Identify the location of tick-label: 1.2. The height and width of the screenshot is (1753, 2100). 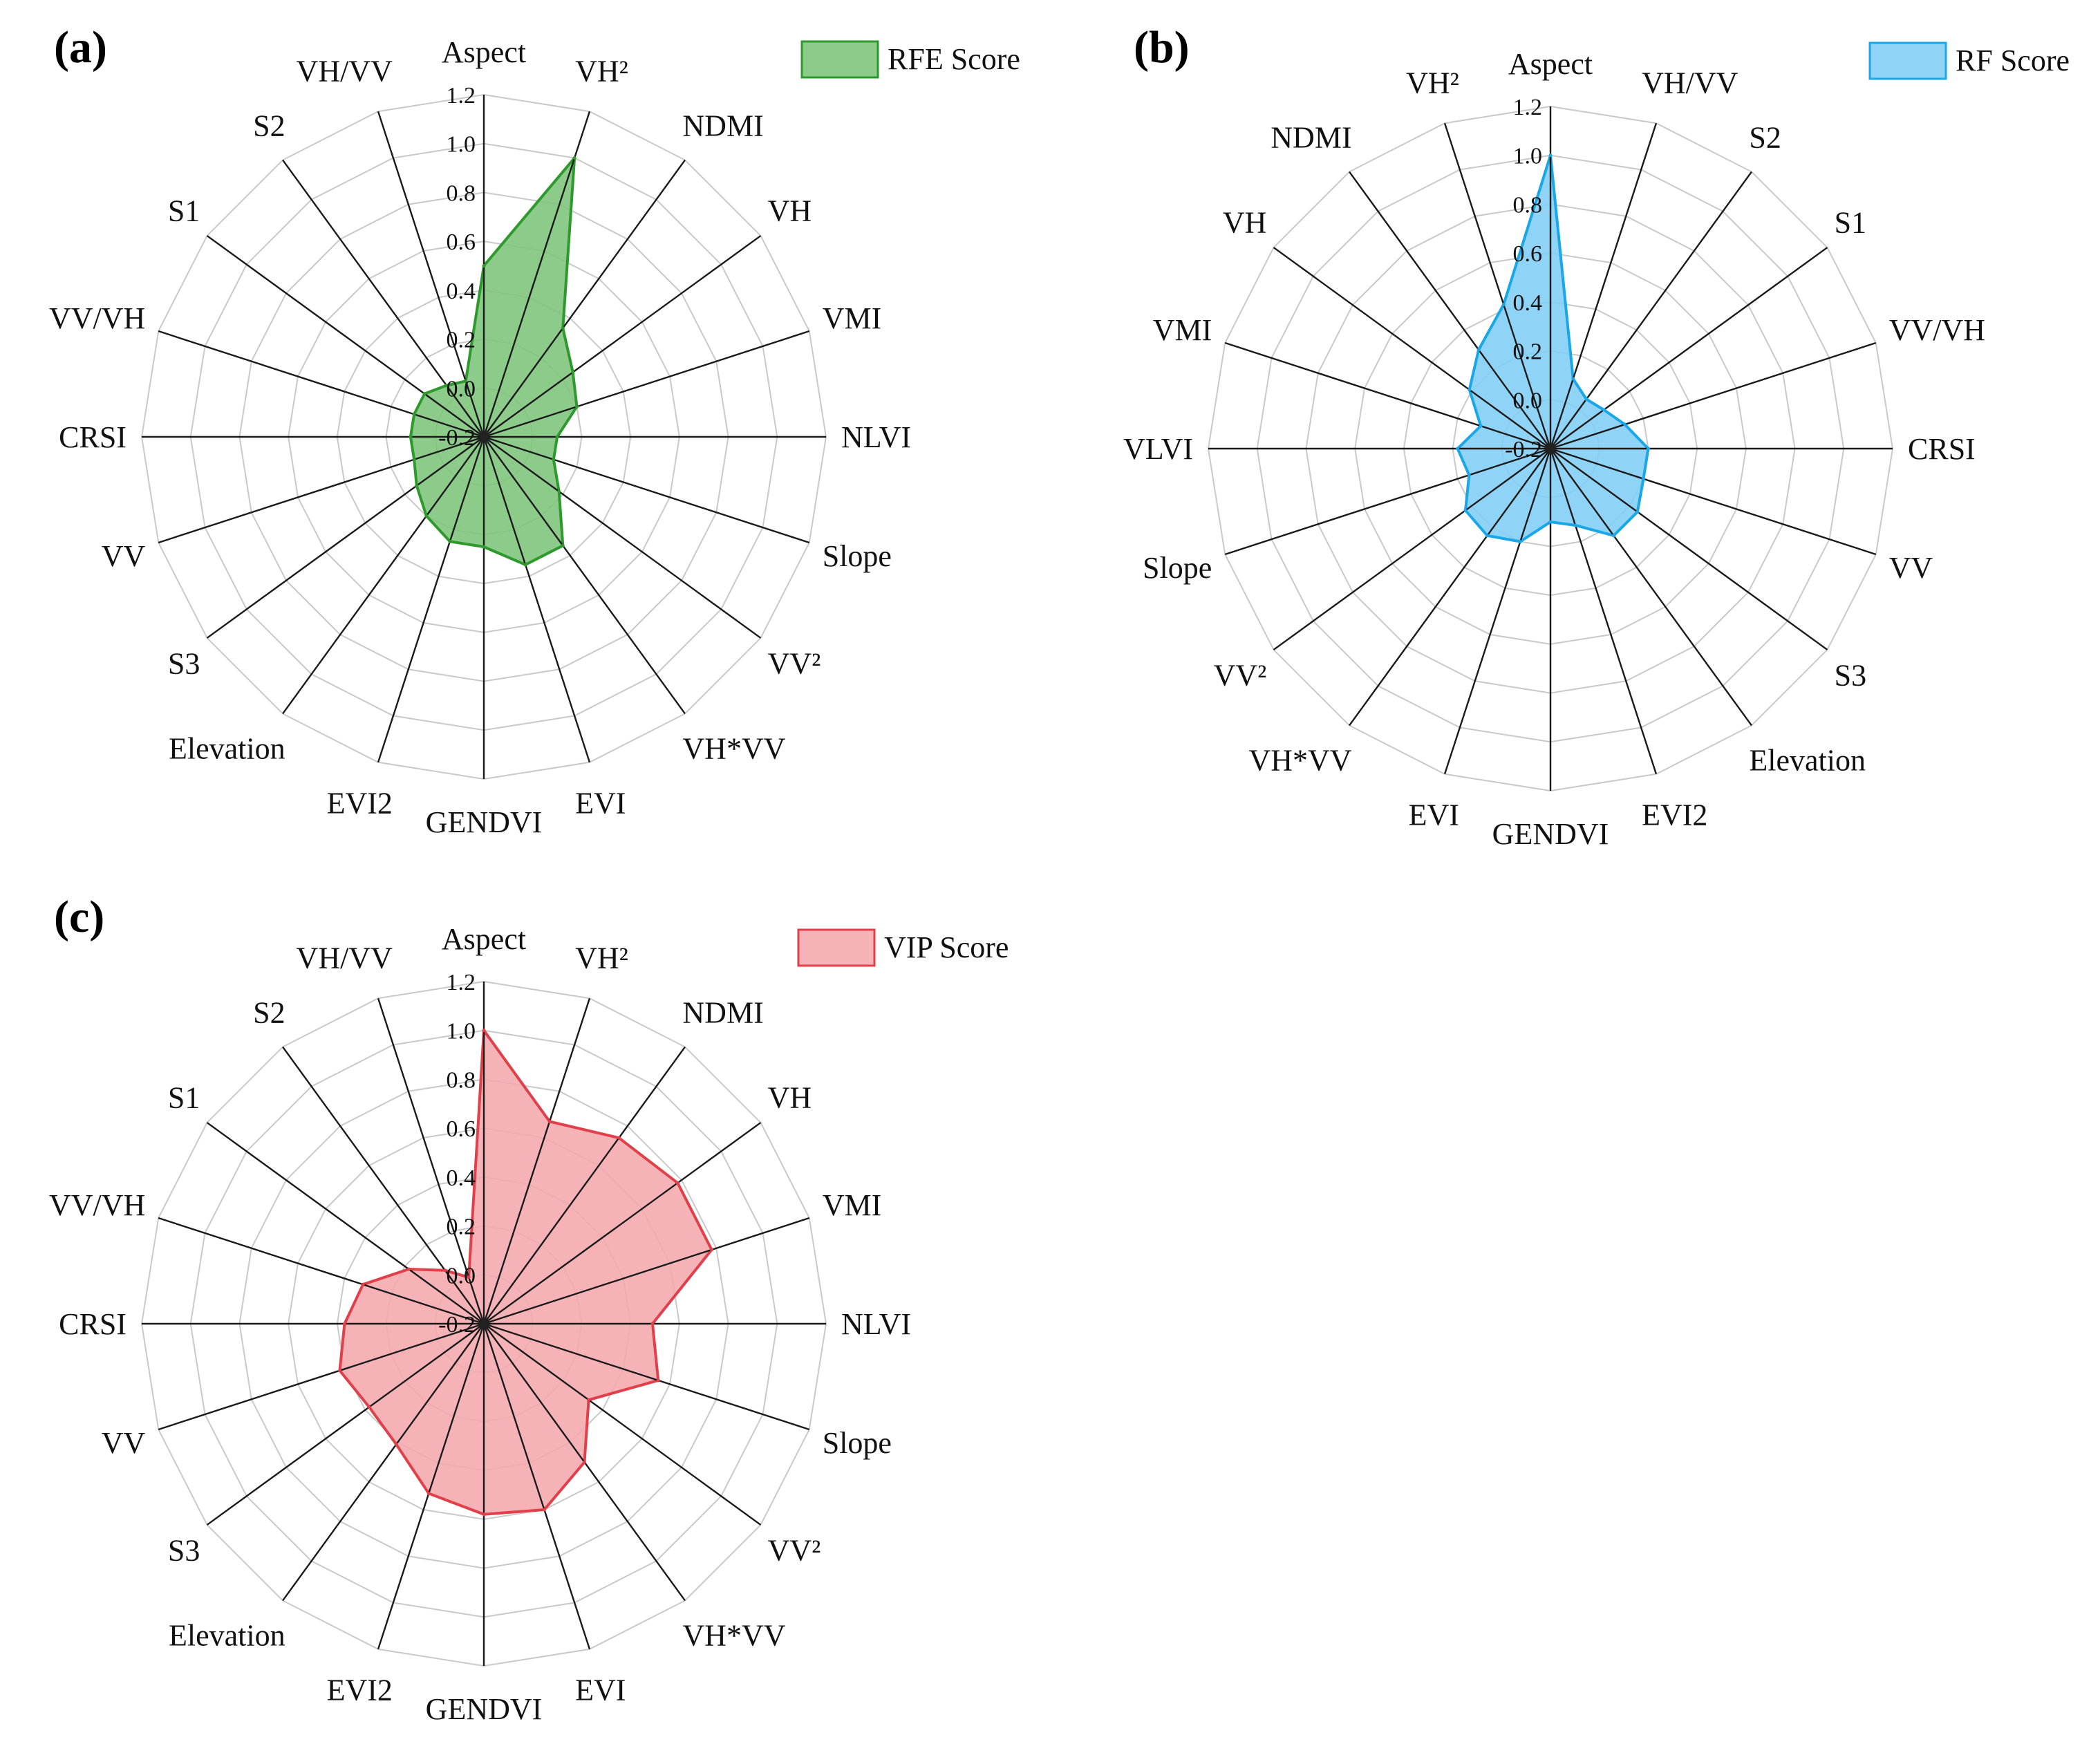
(462, 96).